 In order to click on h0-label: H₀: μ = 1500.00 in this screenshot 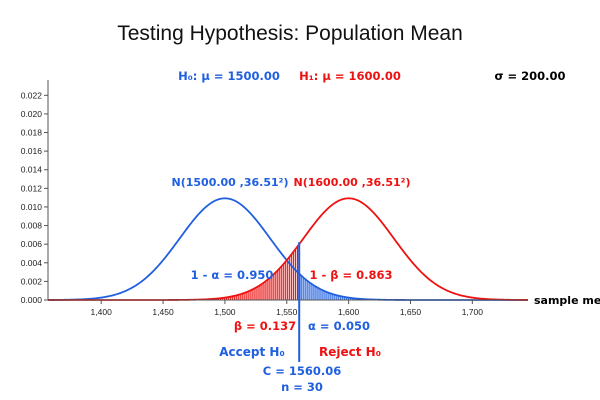, I will do `click(229, 76)`.